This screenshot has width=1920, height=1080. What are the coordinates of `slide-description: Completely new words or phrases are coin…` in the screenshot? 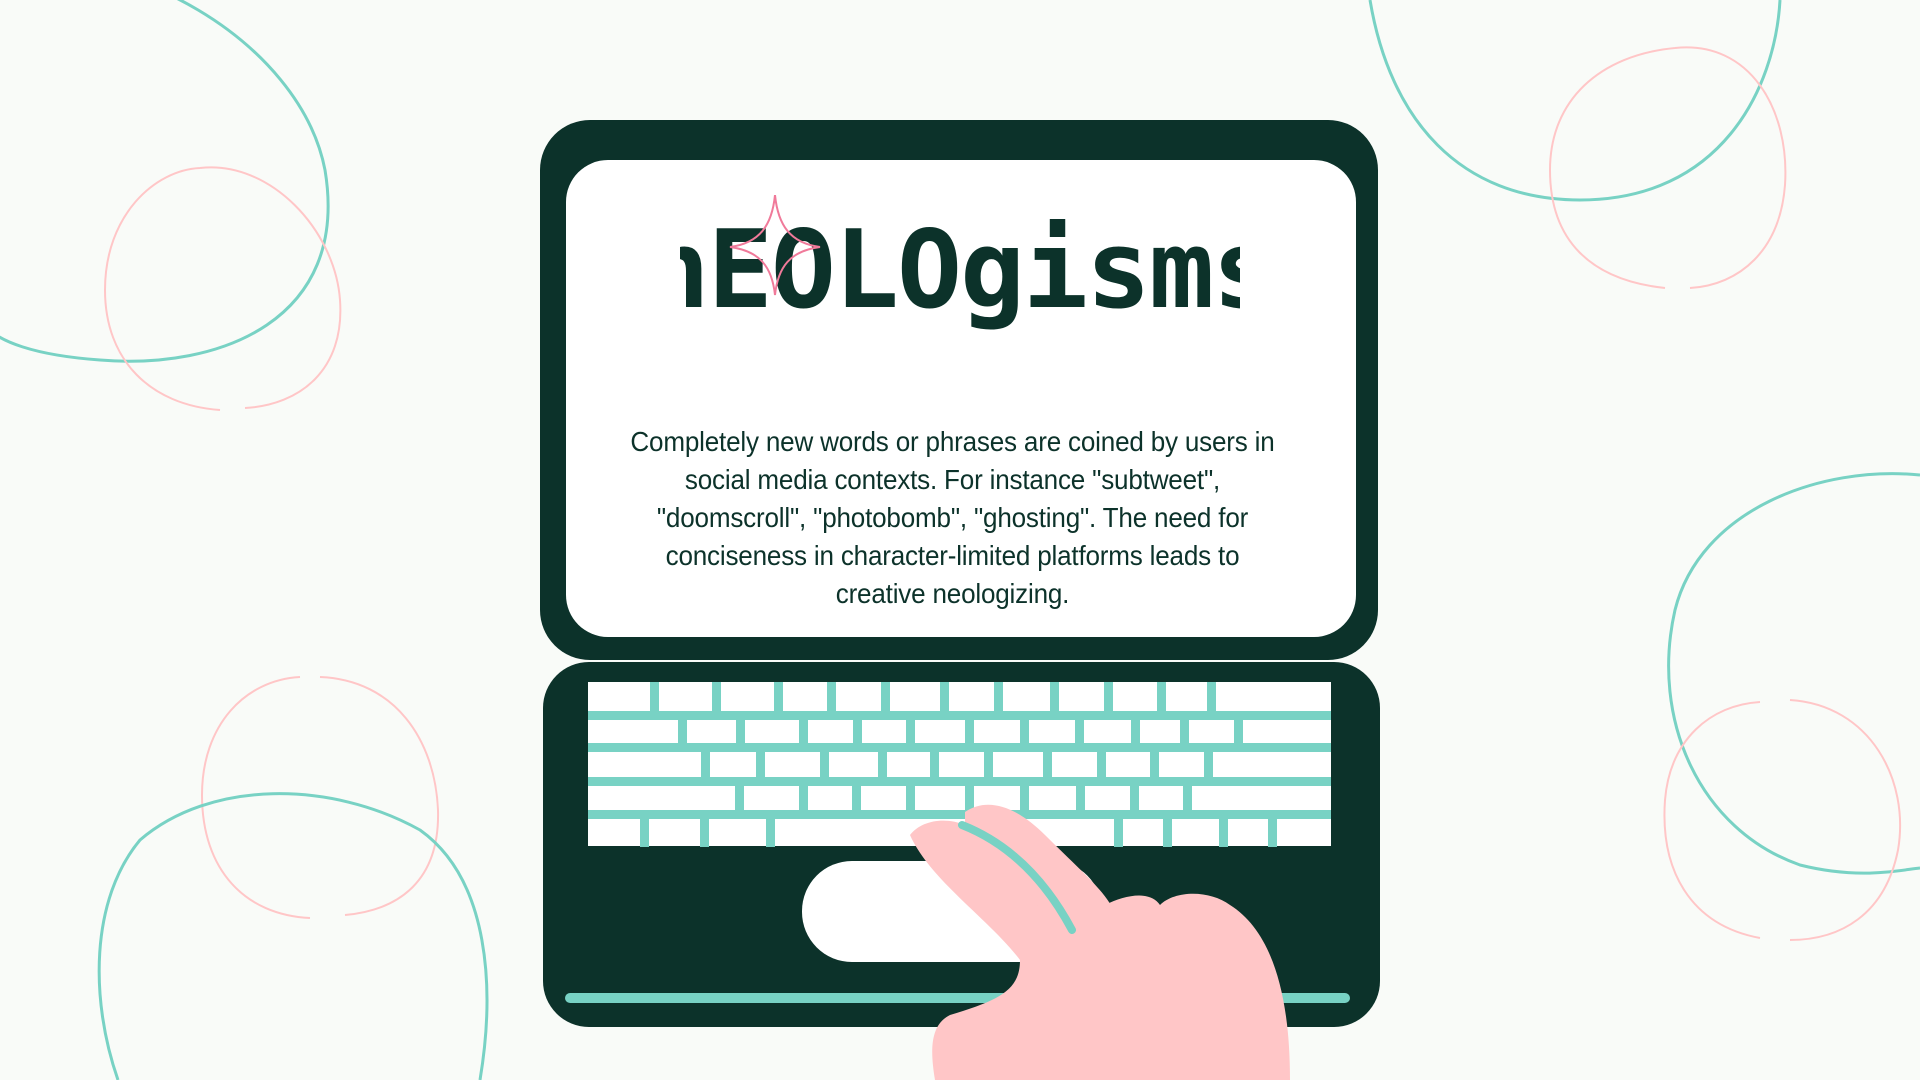 It's located at (952, 517).